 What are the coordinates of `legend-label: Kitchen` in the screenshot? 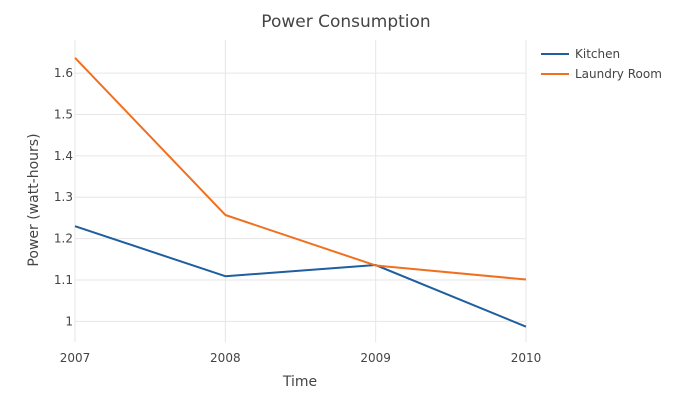 It's located at (597, 54).